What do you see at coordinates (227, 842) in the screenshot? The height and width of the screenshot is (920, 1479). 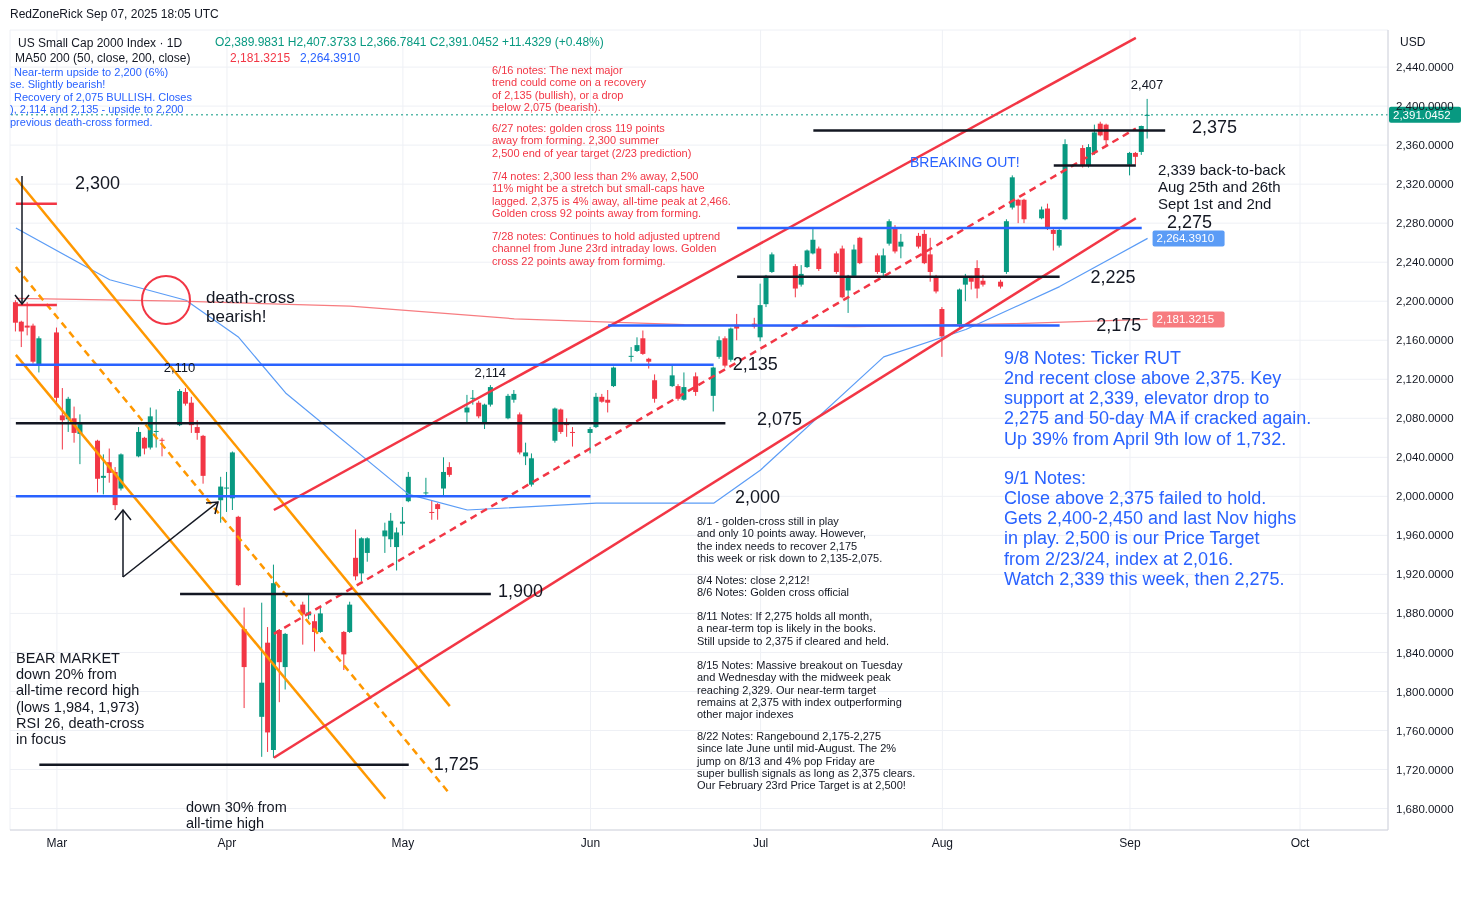 I see `x-tick-label: Apr` at bounding box center [227, 842].